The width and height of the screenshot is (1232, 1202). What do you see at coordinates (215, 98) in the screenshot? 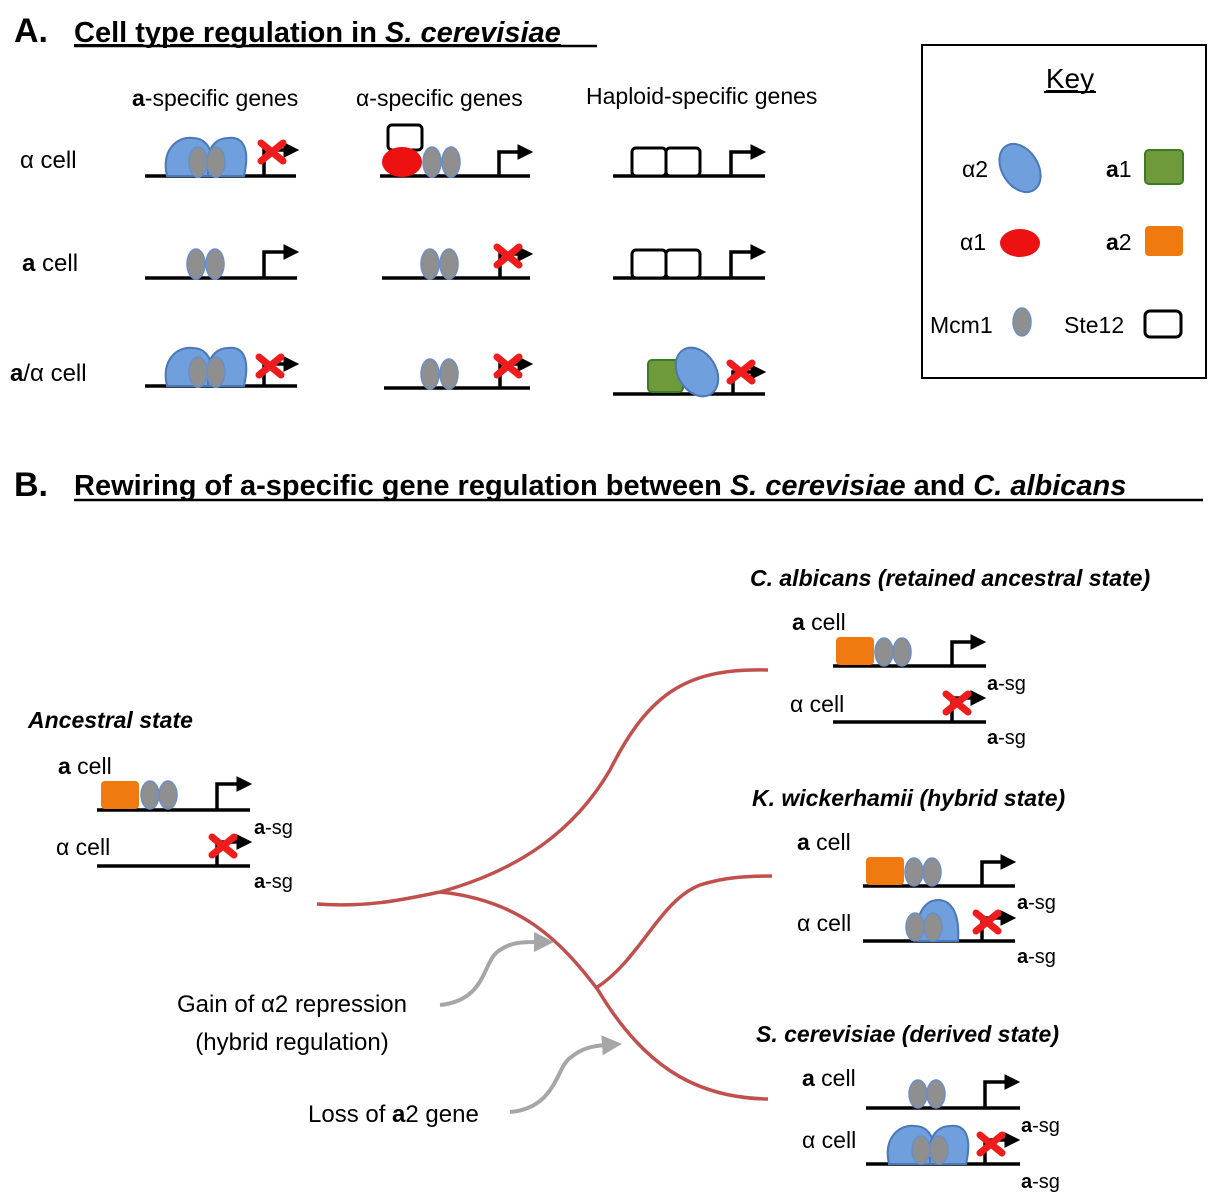
I see `col-header-a-specific: a-specific genes` at bounding box center [215, 98].